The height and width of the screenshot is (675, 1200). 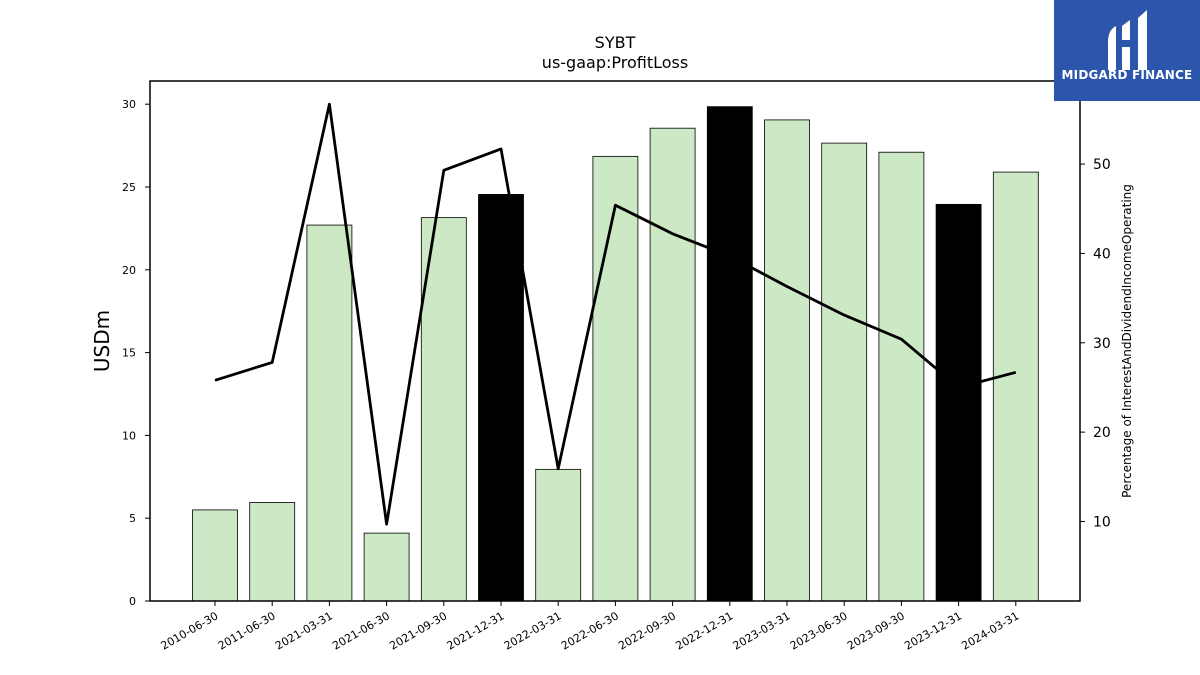 I want to click on x-tick-label: 2021-09-30, so click(x=418, y=630).